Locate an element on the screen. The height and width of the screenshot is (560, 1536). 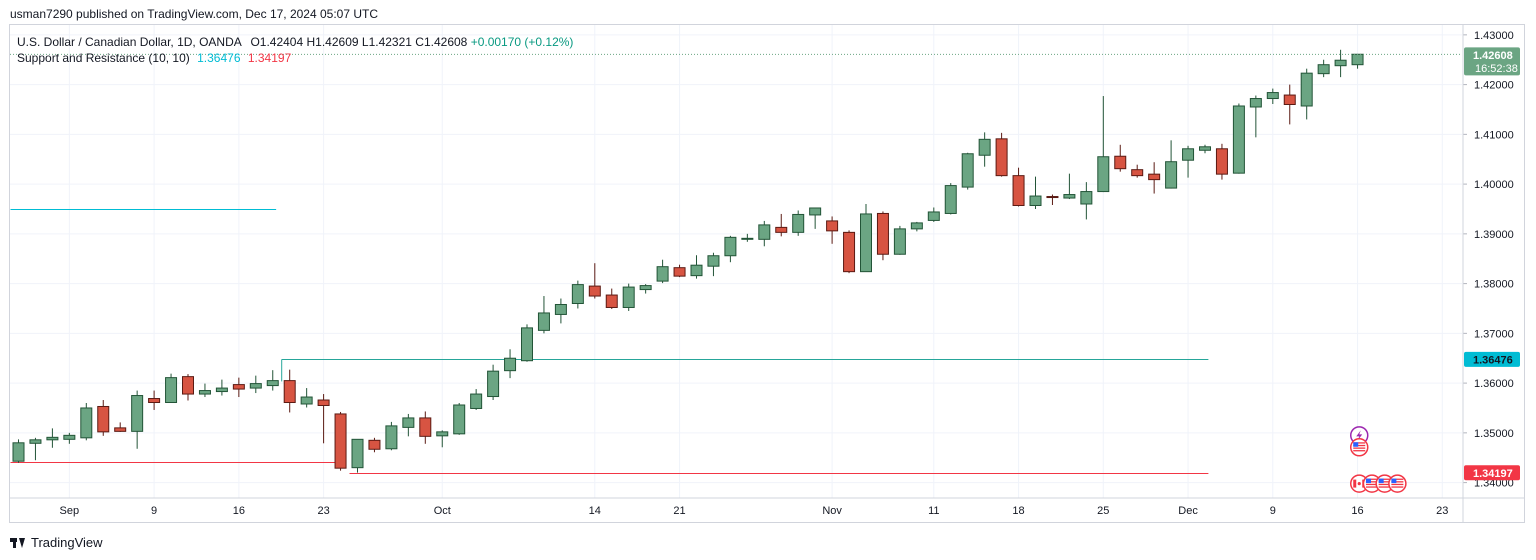
footer: TradingView is located at coordinates (56, 542).